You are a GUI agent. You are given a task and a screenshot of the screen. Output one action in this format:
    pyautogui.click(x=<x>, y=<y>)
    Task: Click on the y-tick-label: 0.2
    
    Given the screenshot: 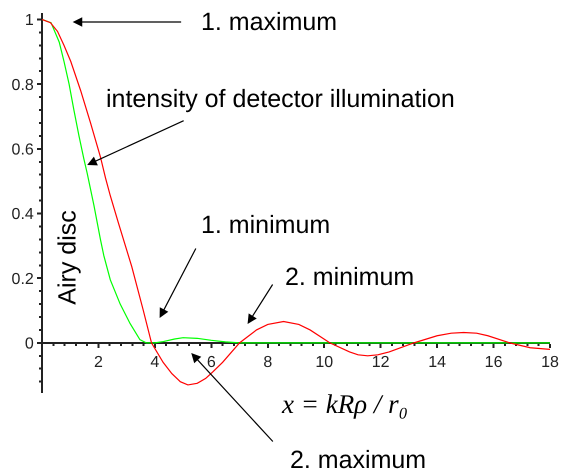 What is the action you would take?
    pyautogui.click(x=23, y=279)
    